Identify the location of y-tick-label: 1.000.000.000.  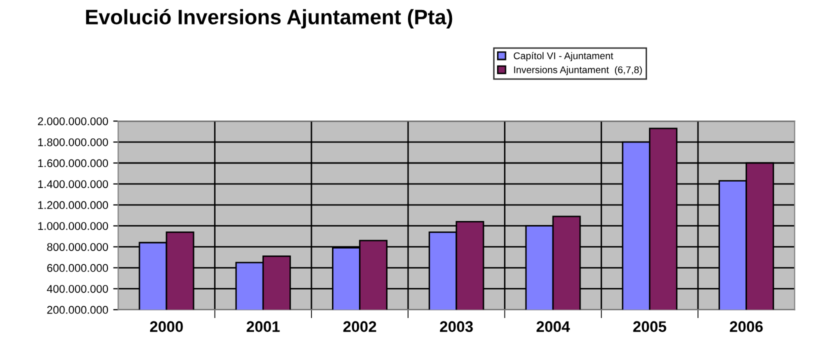
(73, 226).